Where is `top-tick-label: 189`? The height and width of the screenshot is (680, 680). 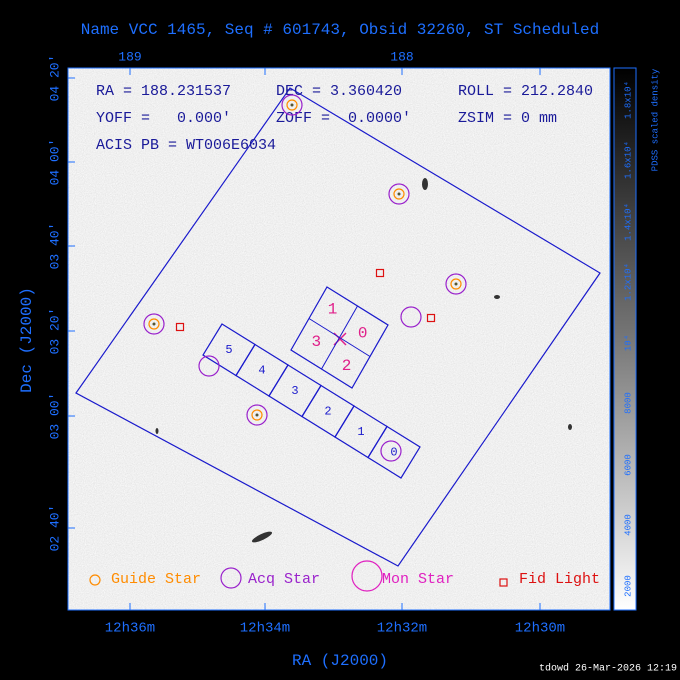
top-tick-label: 189 is located at coordinates (129, 56).